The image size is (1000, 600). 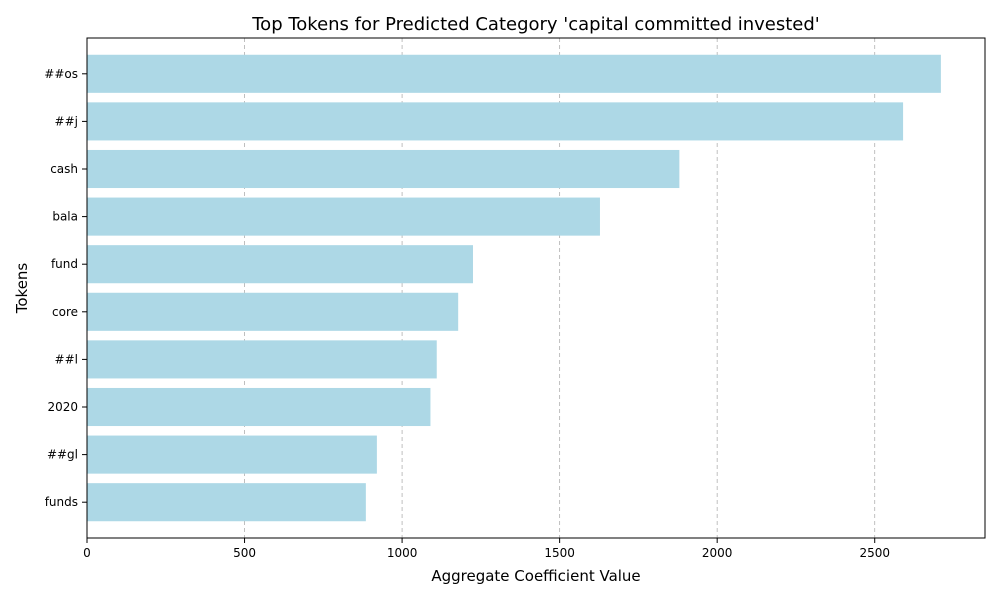 I want to click on bar-j, so click(x=495, y=121).